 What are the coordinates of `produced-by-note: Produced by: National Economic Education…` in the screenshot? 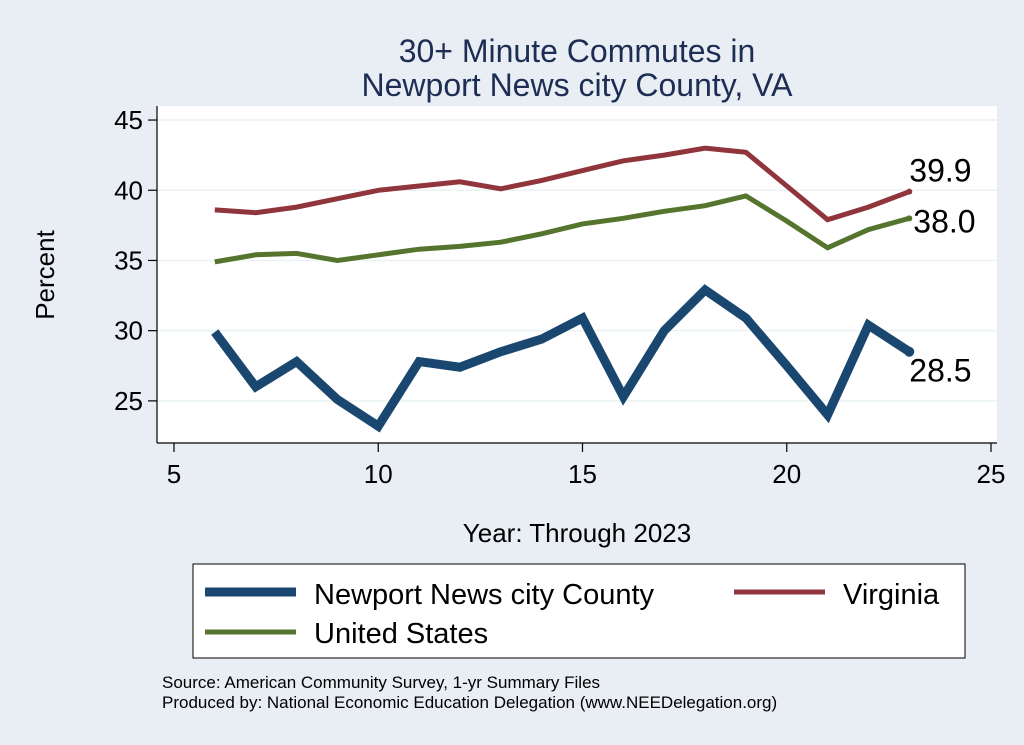 It's located at (469, 702).